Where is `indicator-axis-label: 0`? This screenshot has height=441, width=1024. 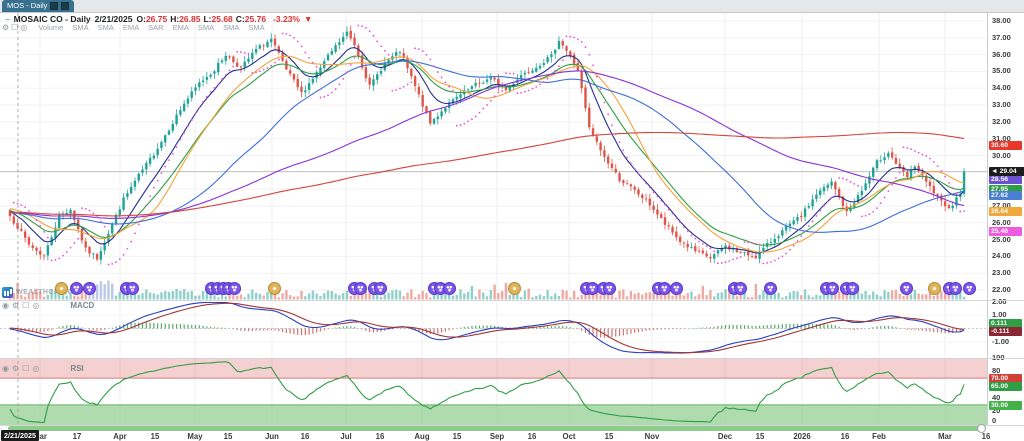
indicator-axis-label: 0 is located at coordinates (994, 420).